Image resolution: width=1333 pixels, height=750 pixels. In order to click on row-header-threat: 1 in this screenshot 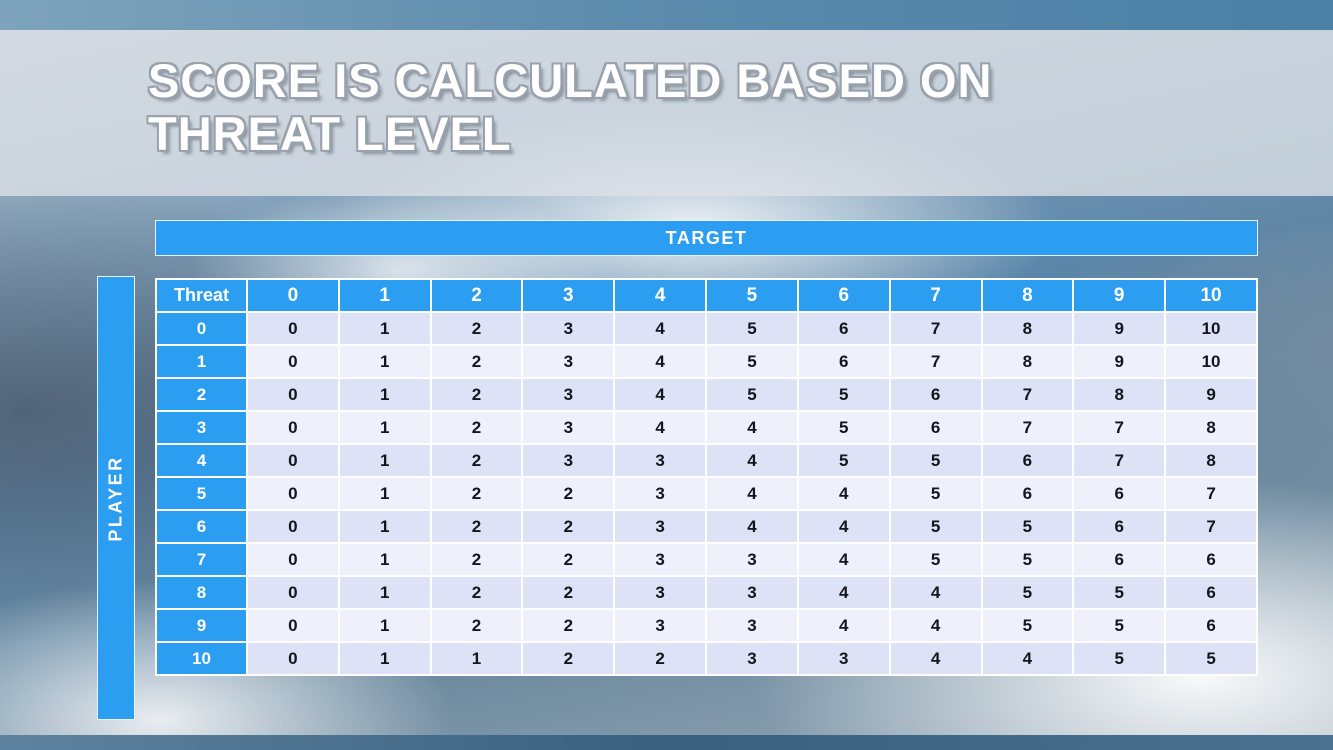, I will do `click(201, 361)`.